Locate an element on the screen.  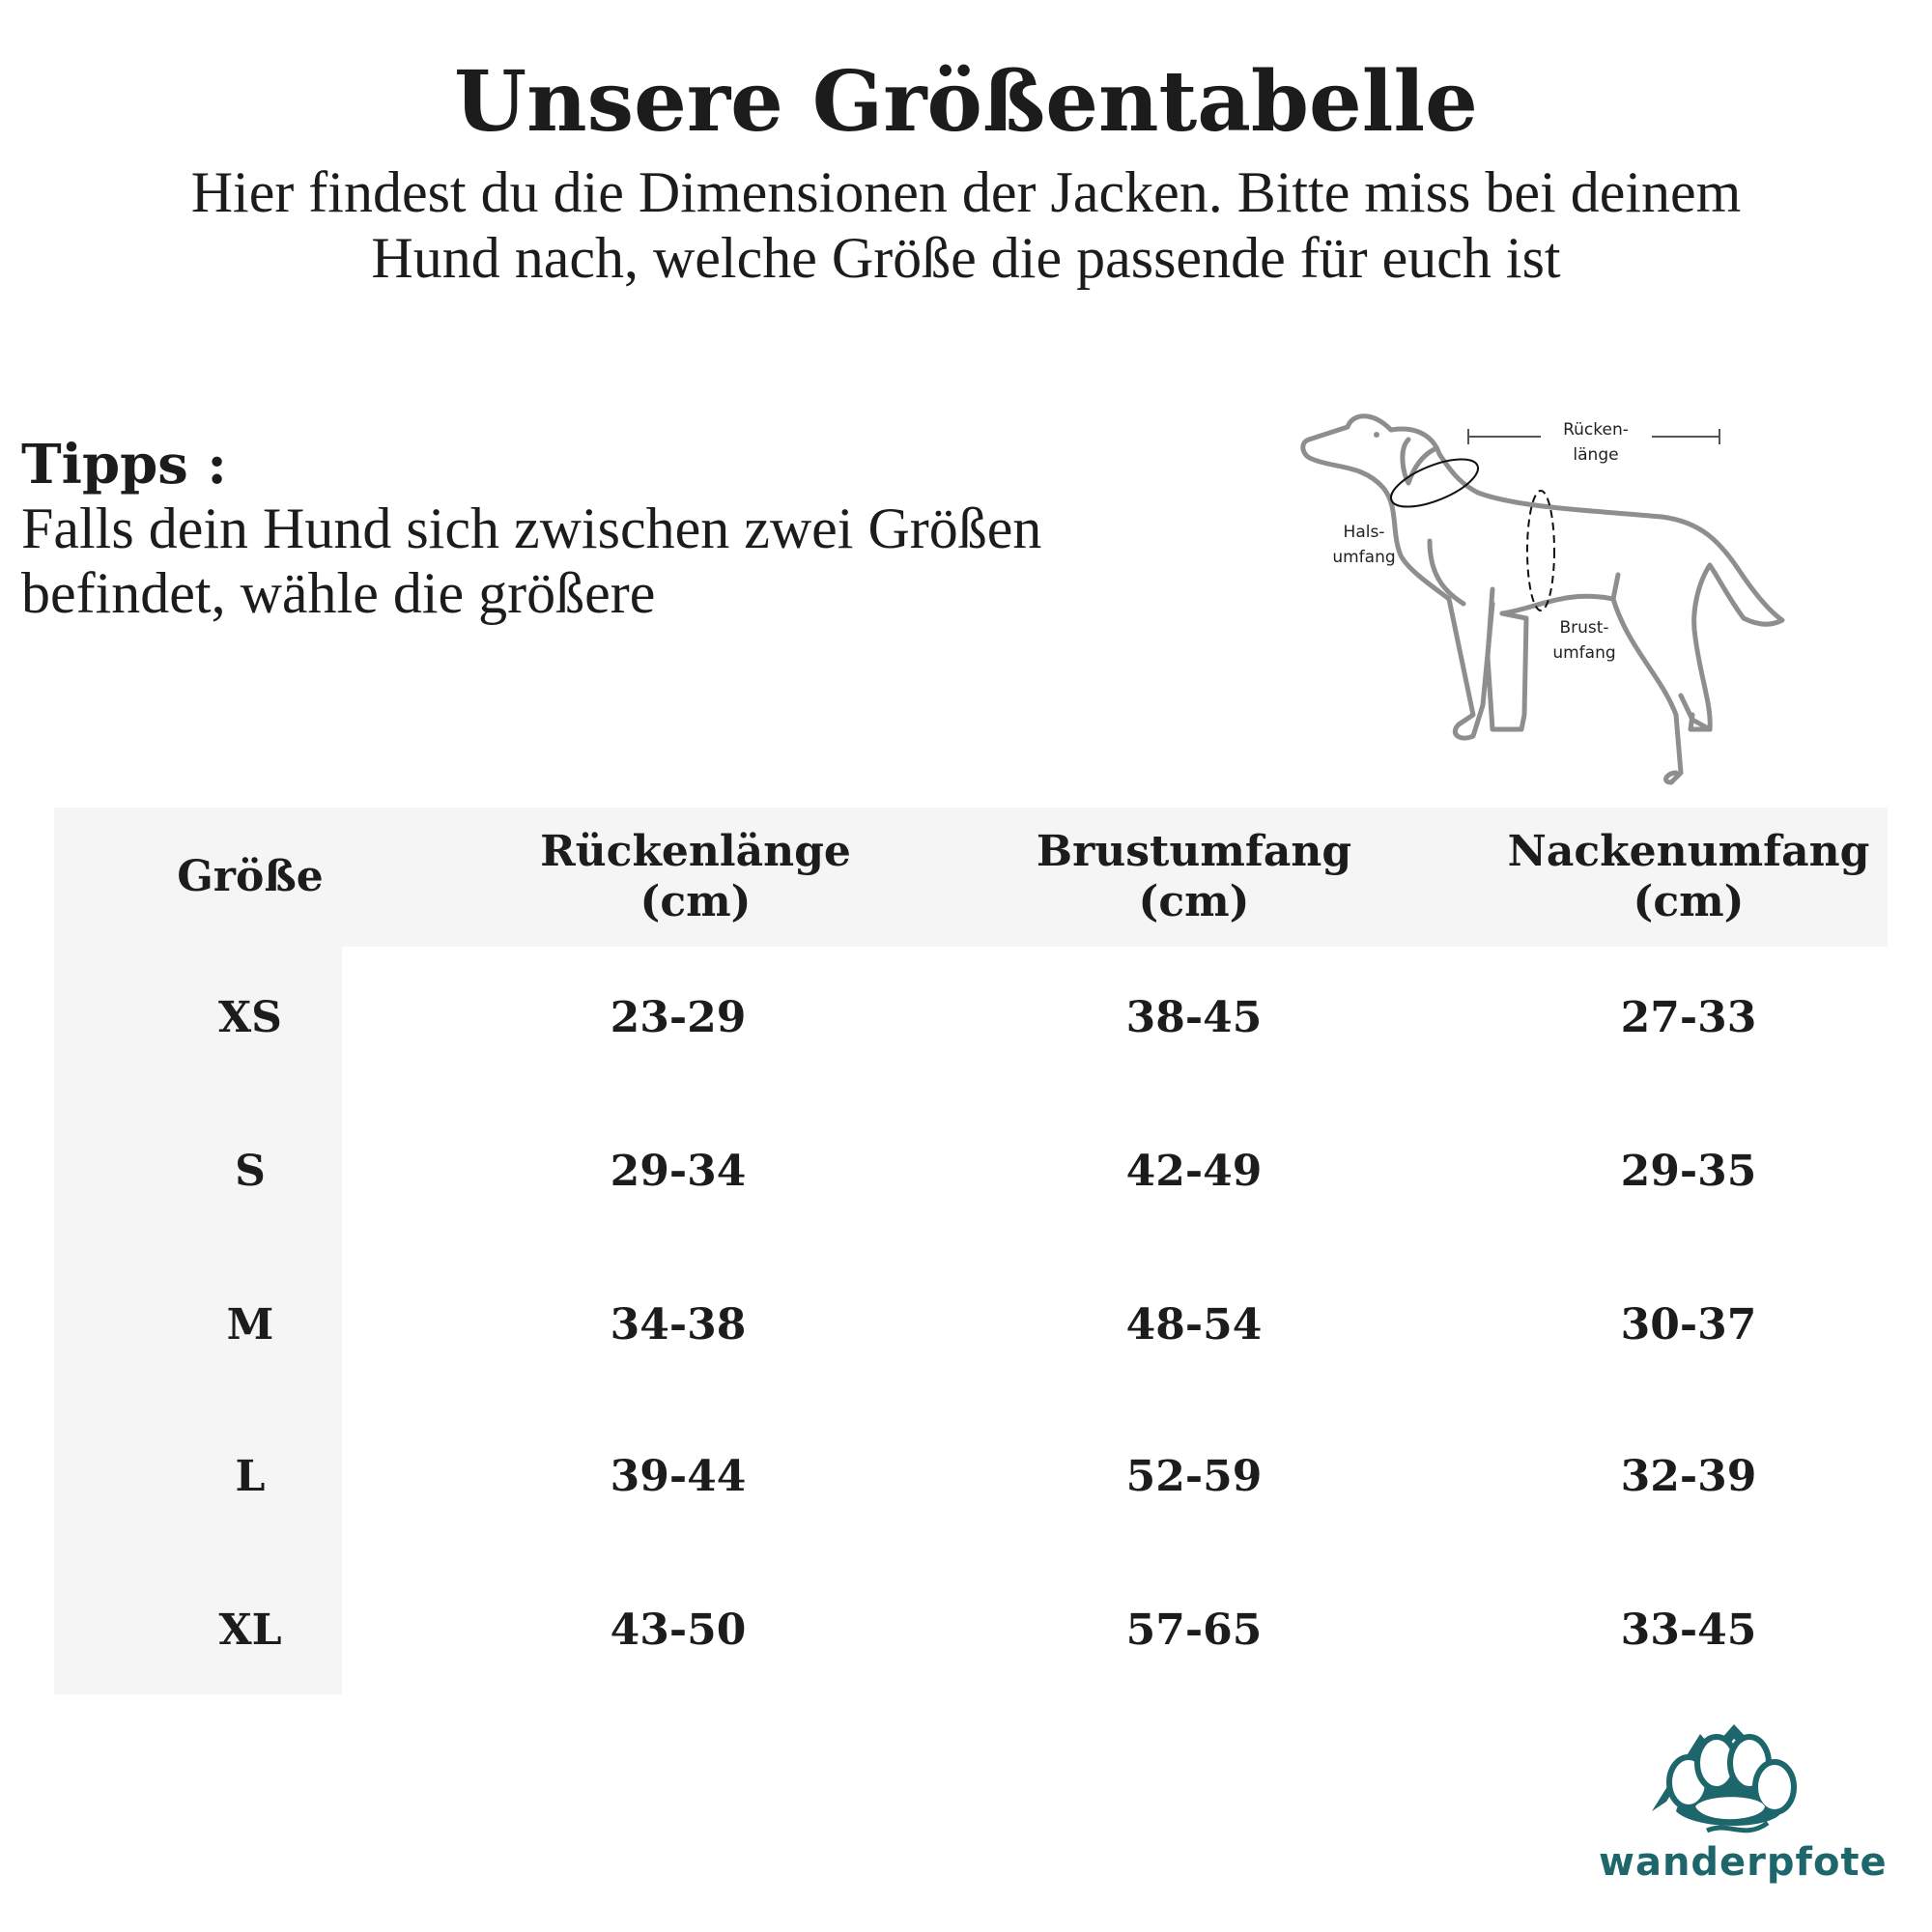
column-header-line-1: Brustumfang is located at coordinates (1194, 851).